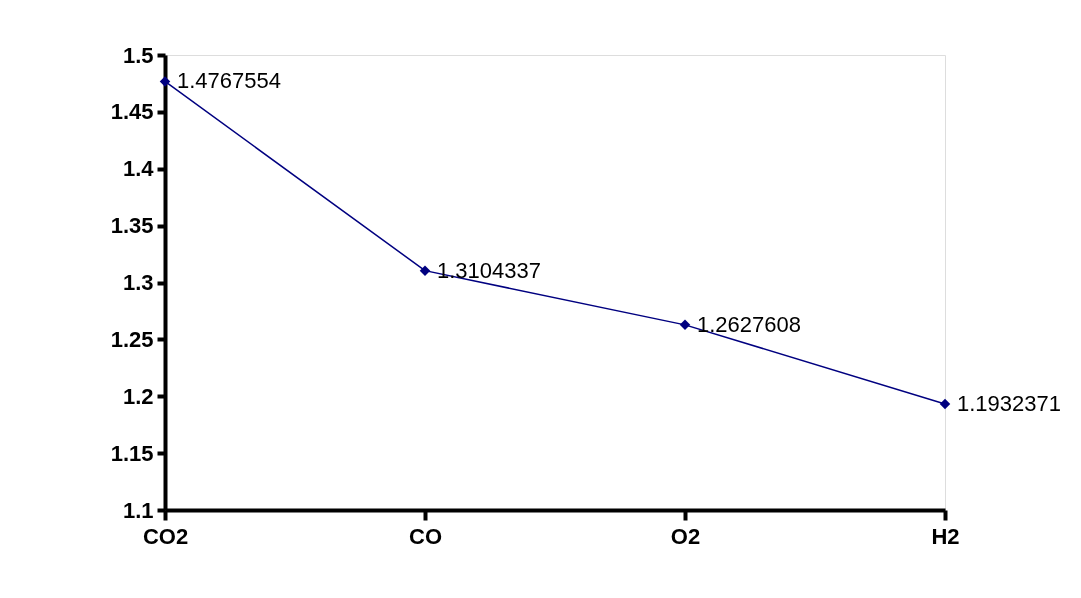  I want to click on data-label: 1.1932371, so click(1009, 403).